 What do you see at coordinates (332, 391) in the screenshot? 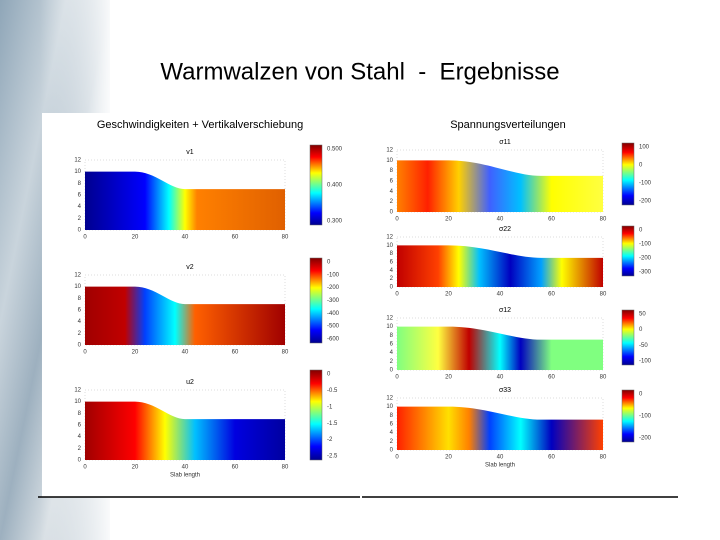
I see `colorbar-tick-label: -0.5` at bounding box center [332, 391].